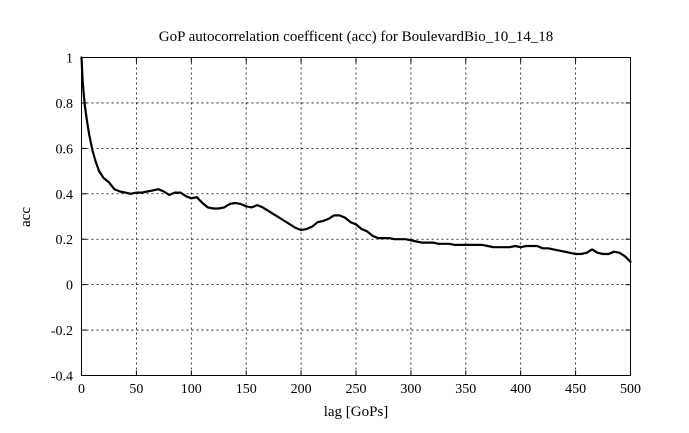  What do you see at coordinates (630, 389) in the screenshot?
I see `x-tick-label: 500` at bounding box center [630, 389].